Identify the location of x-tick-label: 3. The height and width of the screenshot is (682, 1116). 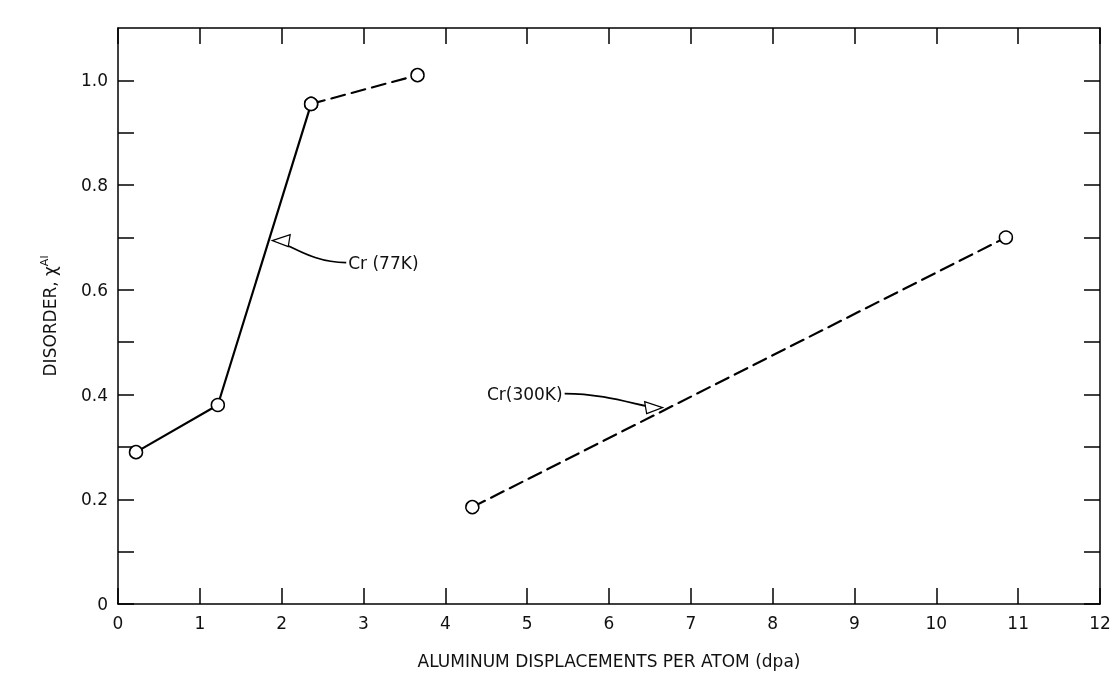
(363, 622).